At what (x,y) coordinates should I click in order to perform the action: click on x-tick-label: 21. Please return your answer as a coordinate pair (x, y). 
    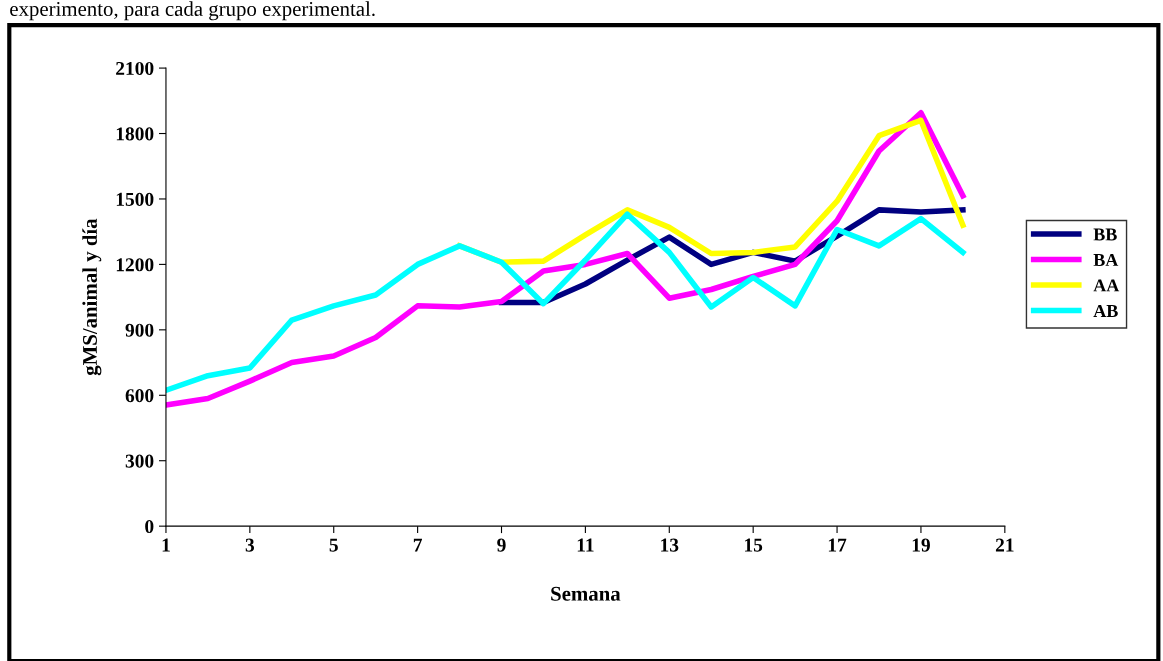
    Looking at the image, I should click on (1004, 545).